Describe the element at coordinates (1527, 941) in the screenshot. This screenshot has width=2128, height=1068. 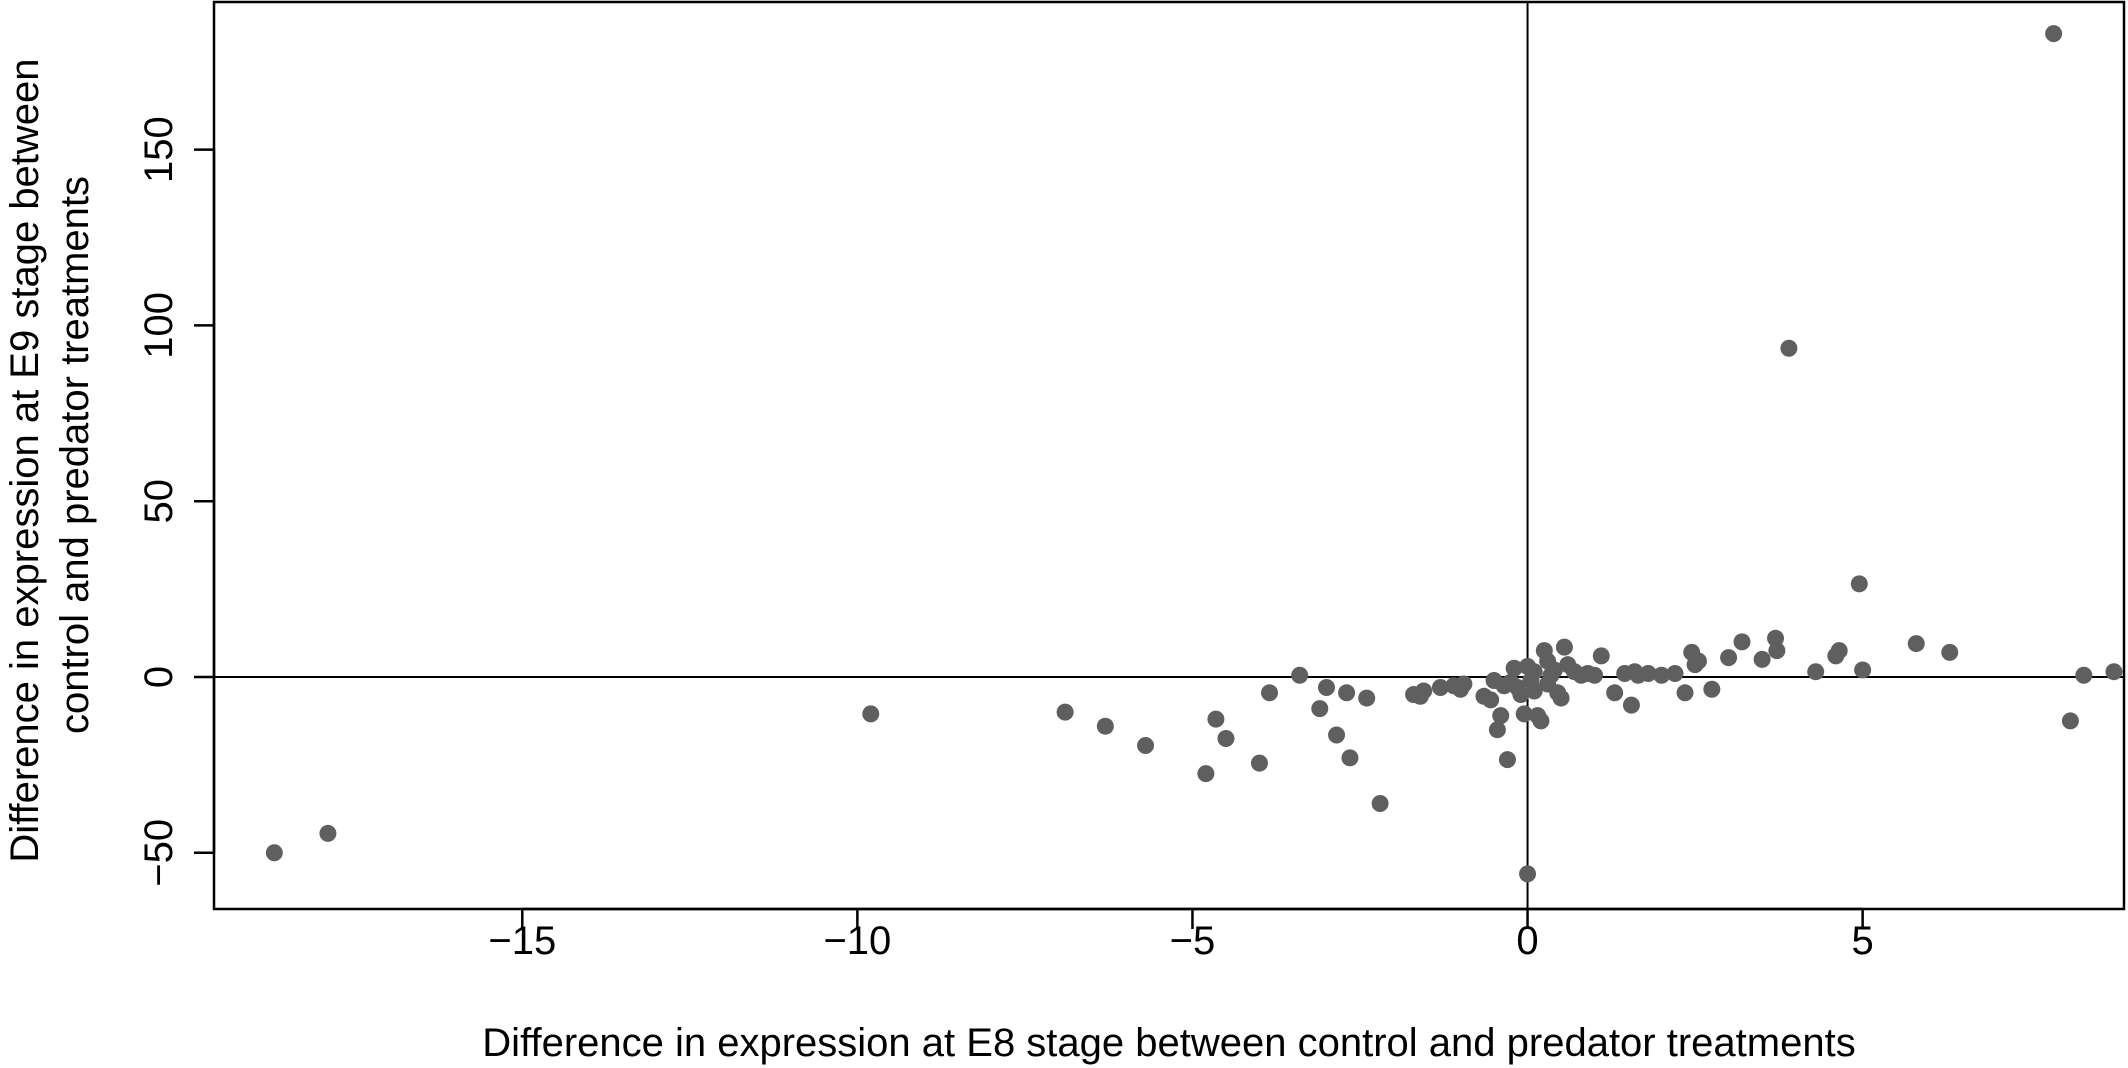
I see `x-tick-label: 0` at that location.